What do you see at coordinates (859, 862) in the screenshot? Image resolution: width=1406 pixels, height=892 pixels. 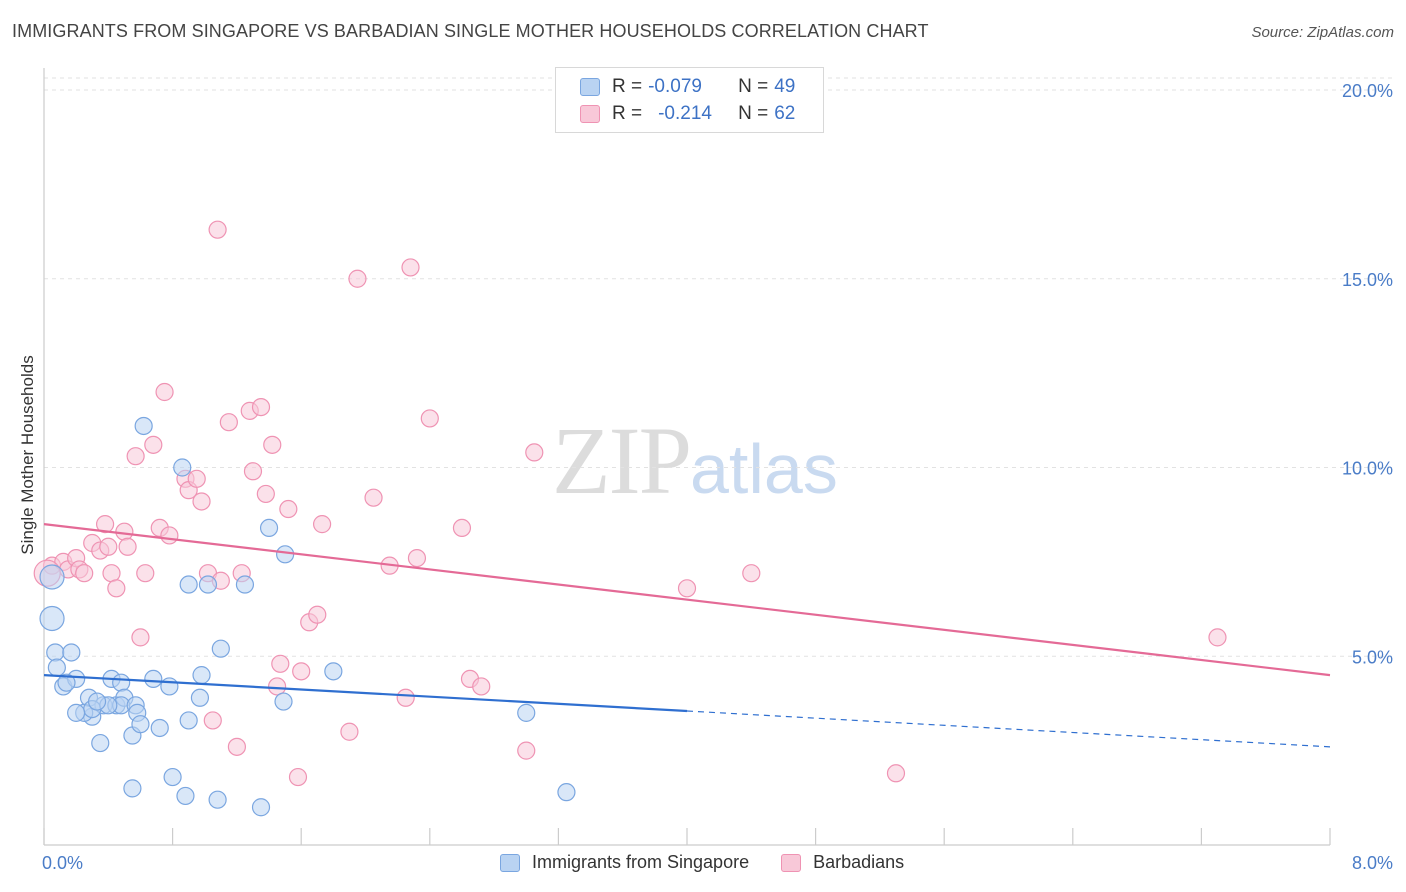 I see `legend-label-barbadians: Barbadians` at bounding box center [859, 862].